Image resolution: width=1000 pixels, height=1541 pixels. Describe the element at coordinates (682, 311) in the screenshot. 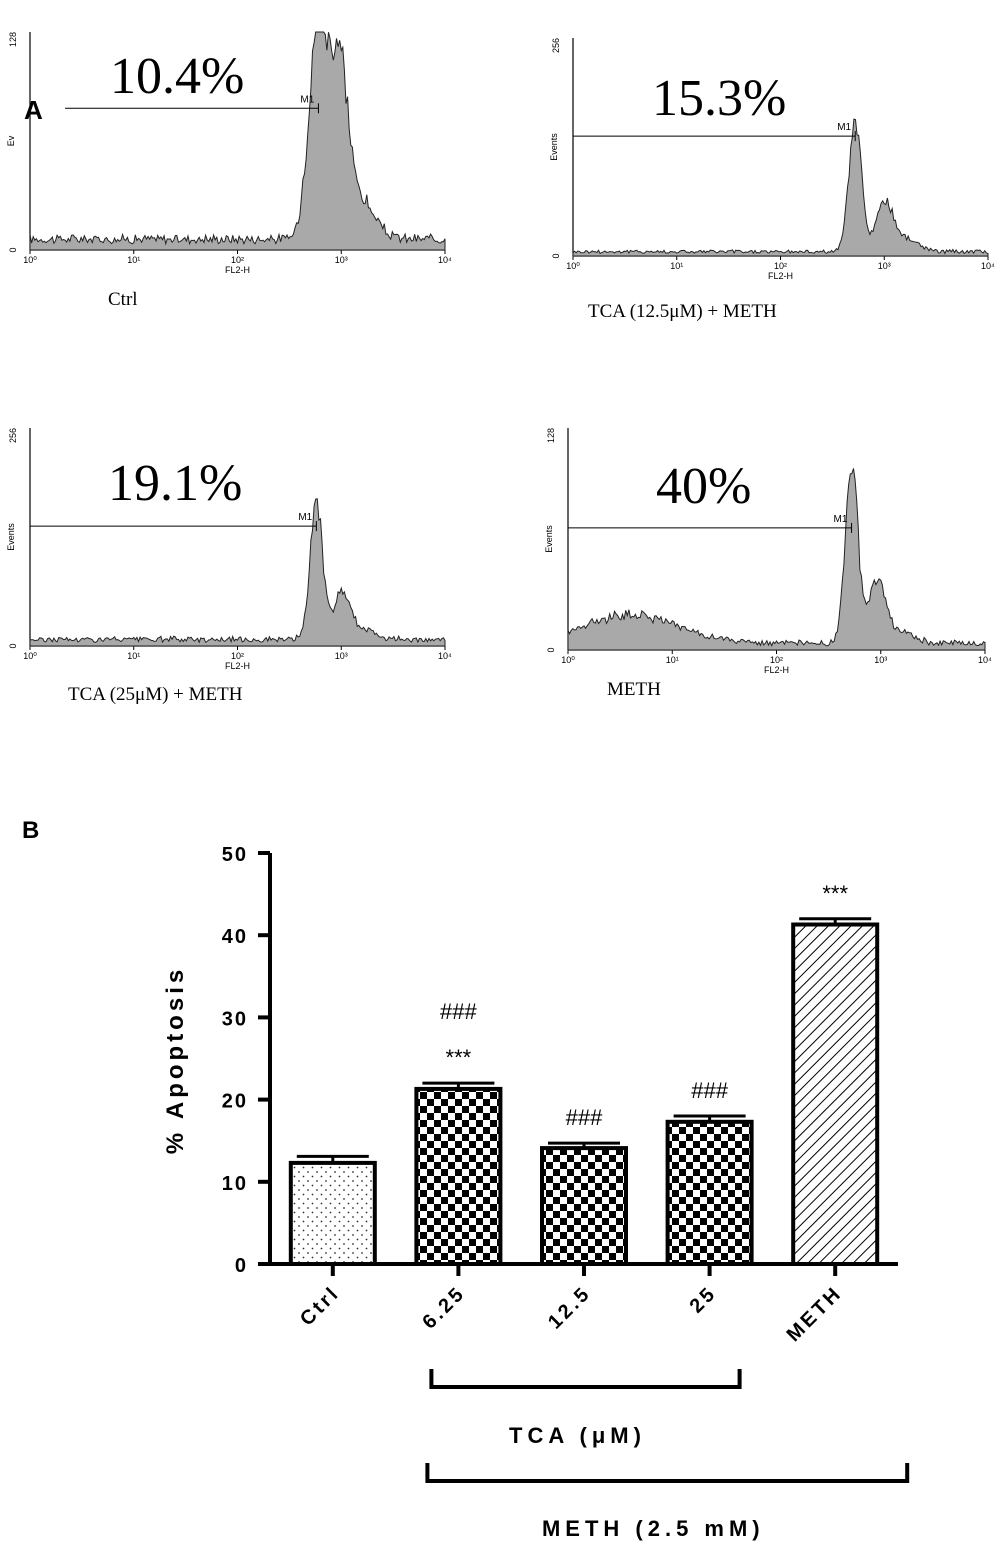

I see `histogram-caption: TCA (12.5μM) + METH` at that location.